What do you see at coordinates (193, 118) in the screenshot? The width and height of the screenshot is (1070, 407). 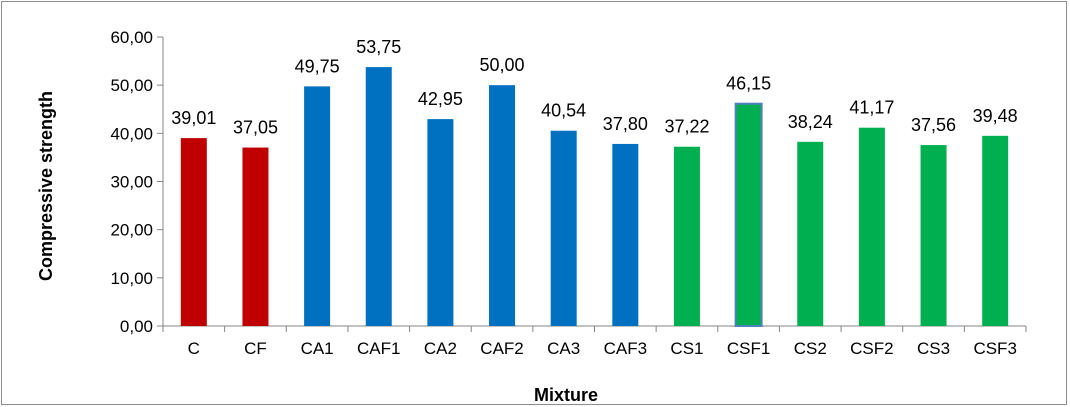 I see `data-label: 39,01` at bounding box center [193, 118].